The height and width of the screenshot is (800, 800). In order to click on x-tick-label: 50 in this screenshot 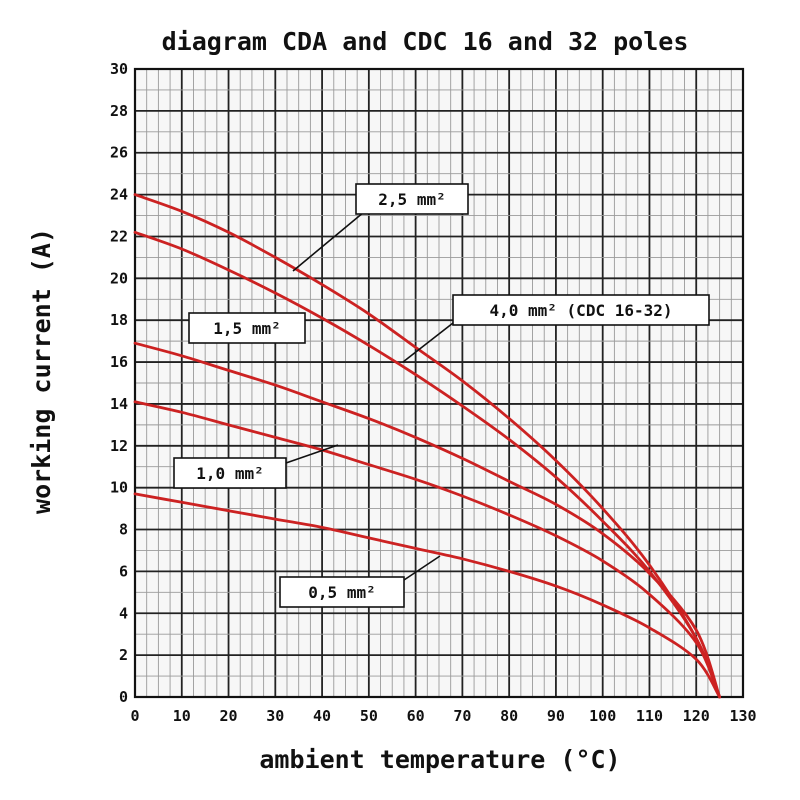, I will do `click(369, 716)`.